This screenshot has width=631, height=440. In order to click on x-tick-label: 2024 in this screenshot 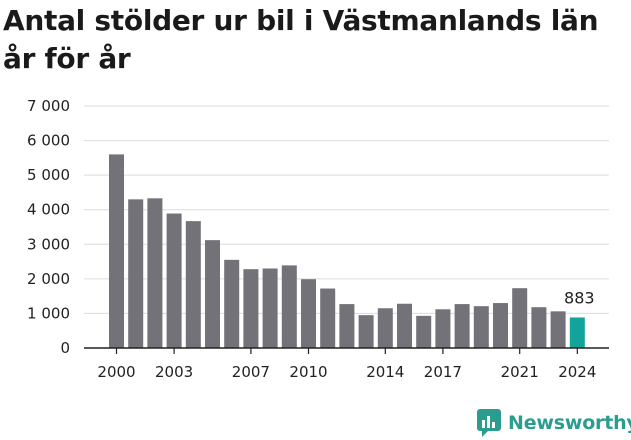, I will do `click(577, 372)`.